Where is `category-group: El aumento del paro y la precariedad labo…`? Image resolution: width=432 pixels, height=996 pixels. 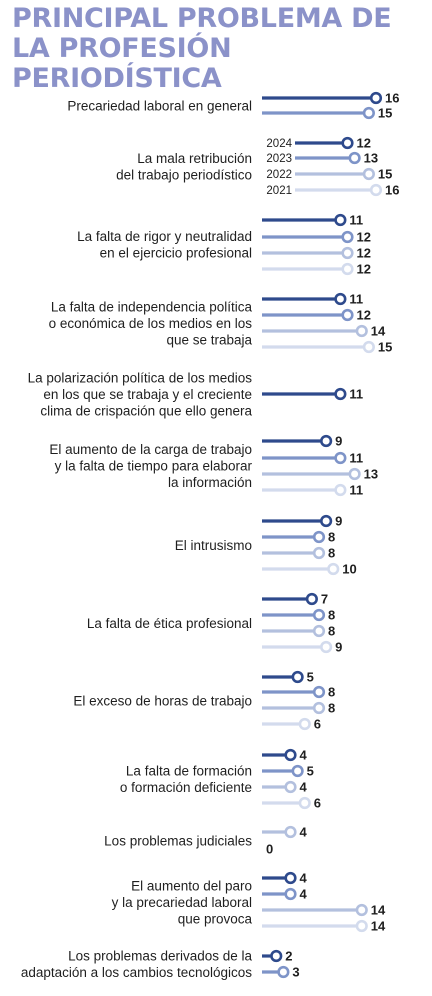
category-group: El aumento del paro y la precariedad labo… is located at coordinates (249, 902).